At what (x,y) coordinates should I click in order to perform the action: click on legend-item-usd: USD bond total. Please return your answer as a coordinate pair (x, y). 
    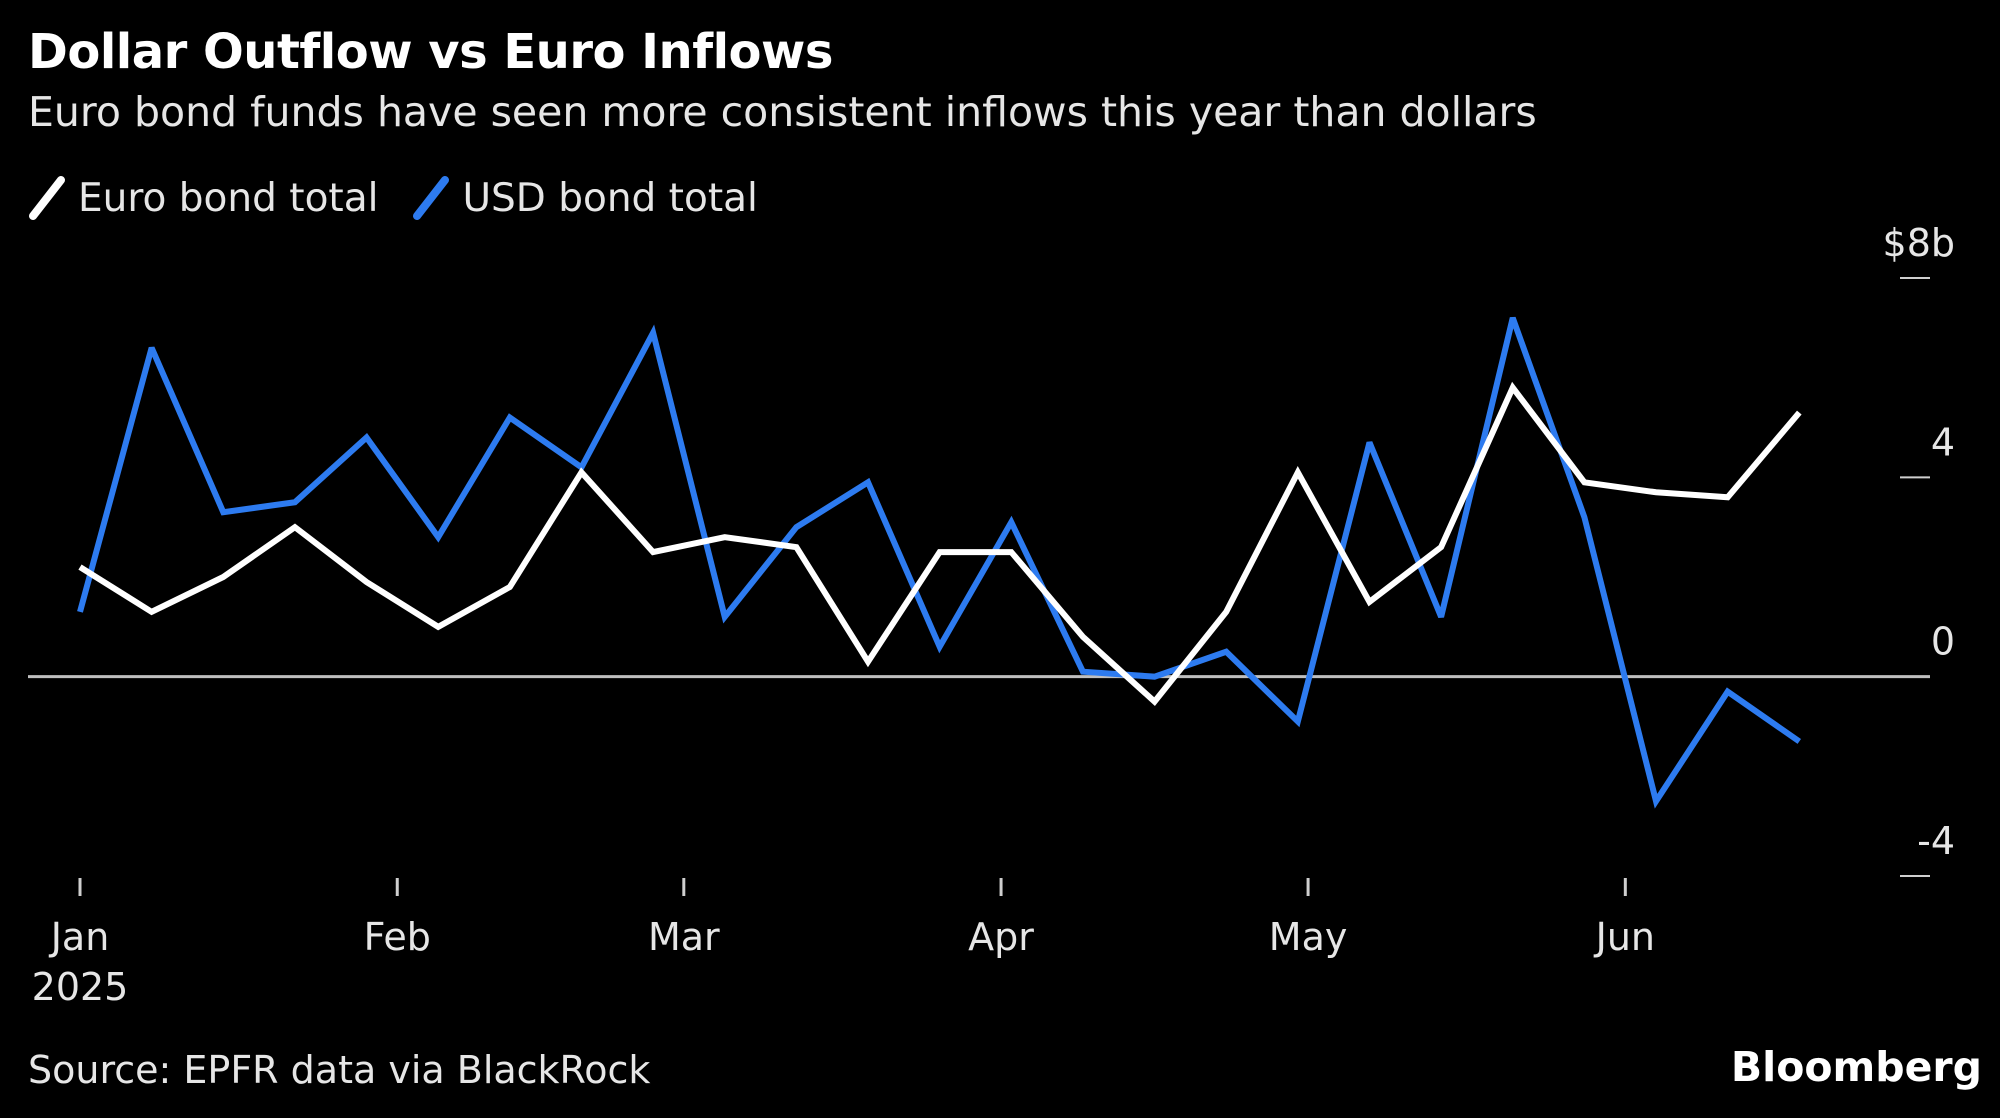
    Looking at the image, I should click on (585, 198).